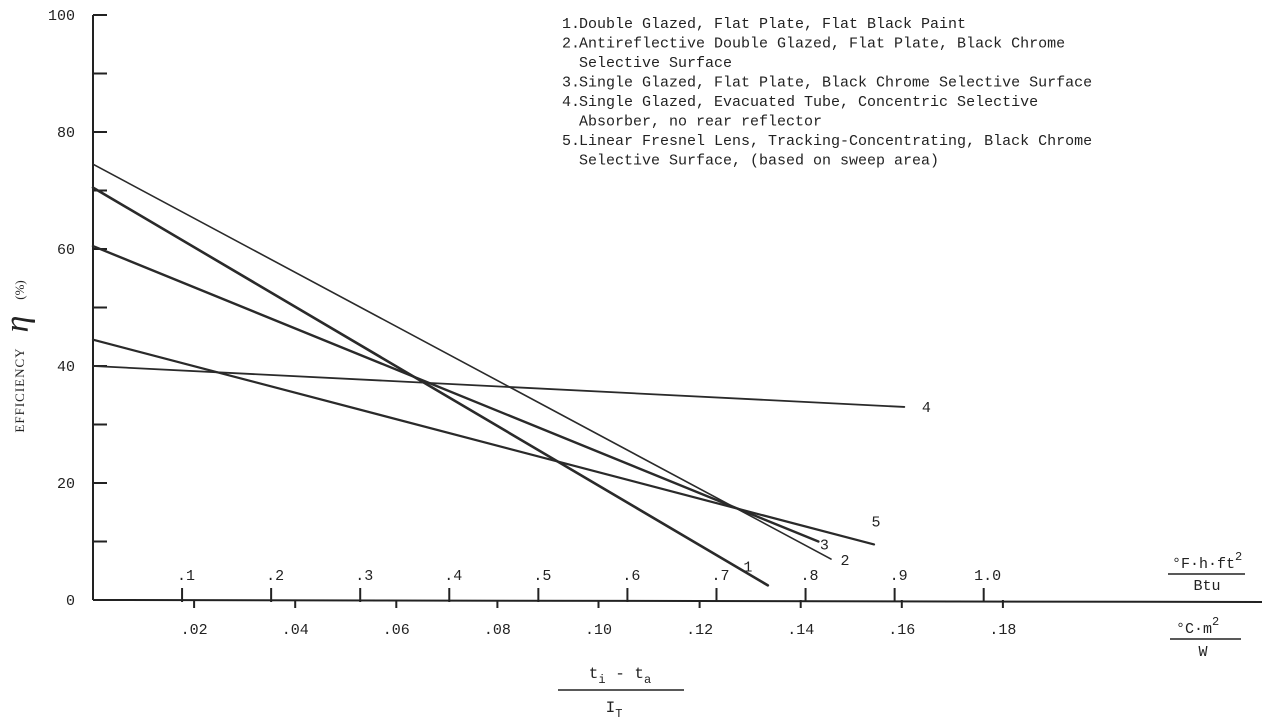  What do you see at coordinates (1202, 652) in the screenshot?
I see `x-unit-si-denominator: W` at bounding box center [1202, 652].